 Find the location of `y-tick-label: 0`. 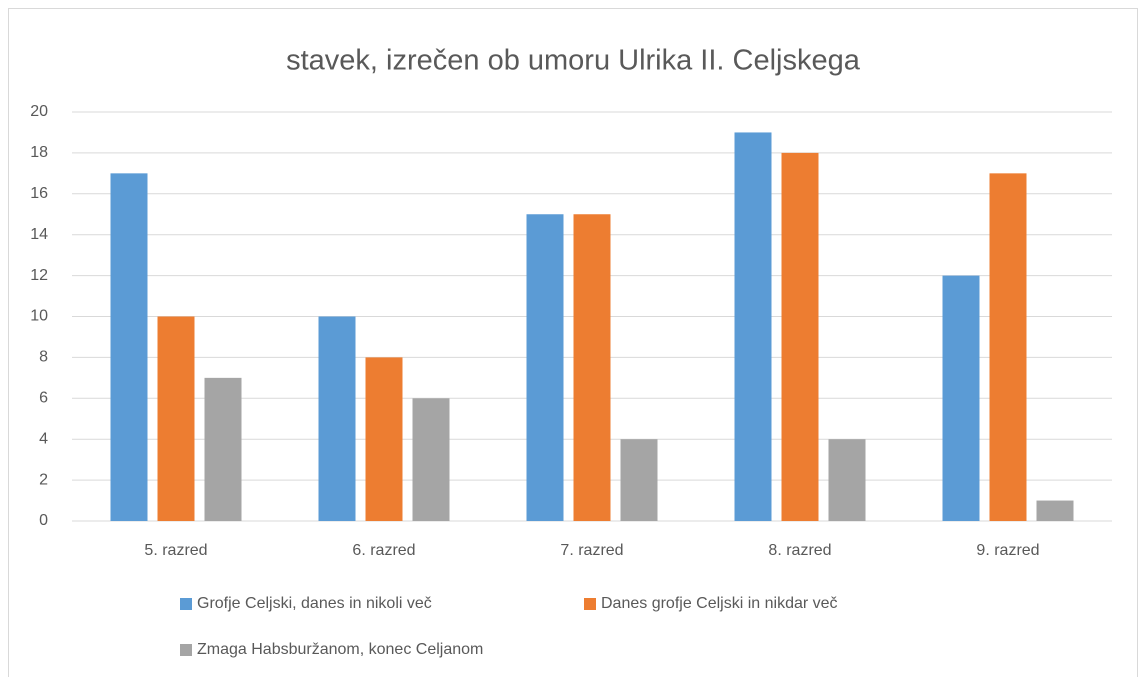

y-tick-label: 0 is located at coordinates (43, 520).